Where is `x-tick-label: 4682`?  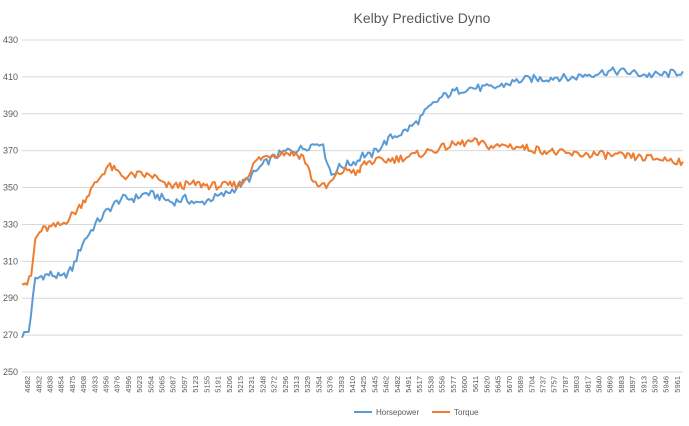
x-tick-label: 4682 is located at coordinates (27, 384).